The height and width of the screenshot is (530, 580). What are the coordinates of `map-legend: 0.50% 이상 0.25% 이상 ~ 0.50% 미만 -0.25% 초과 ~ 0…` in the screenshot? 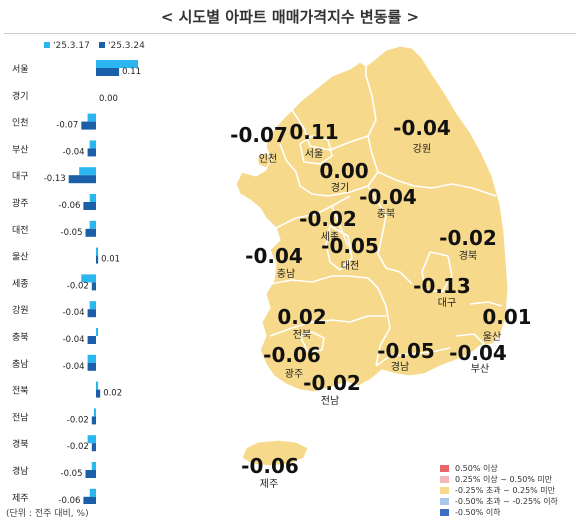 It's located at (499, 490).